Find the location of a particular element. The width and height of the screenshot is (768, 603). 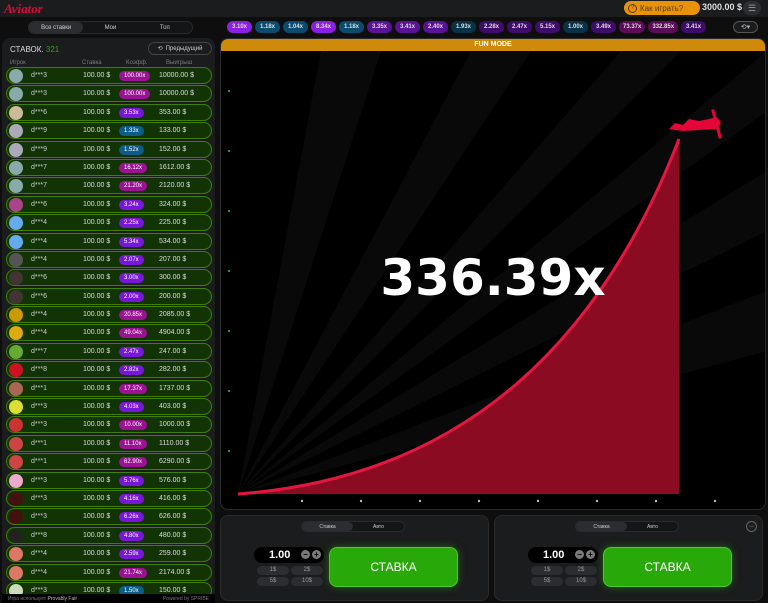

history-multiplier: 2.47x is located at coordinates (519, 27).